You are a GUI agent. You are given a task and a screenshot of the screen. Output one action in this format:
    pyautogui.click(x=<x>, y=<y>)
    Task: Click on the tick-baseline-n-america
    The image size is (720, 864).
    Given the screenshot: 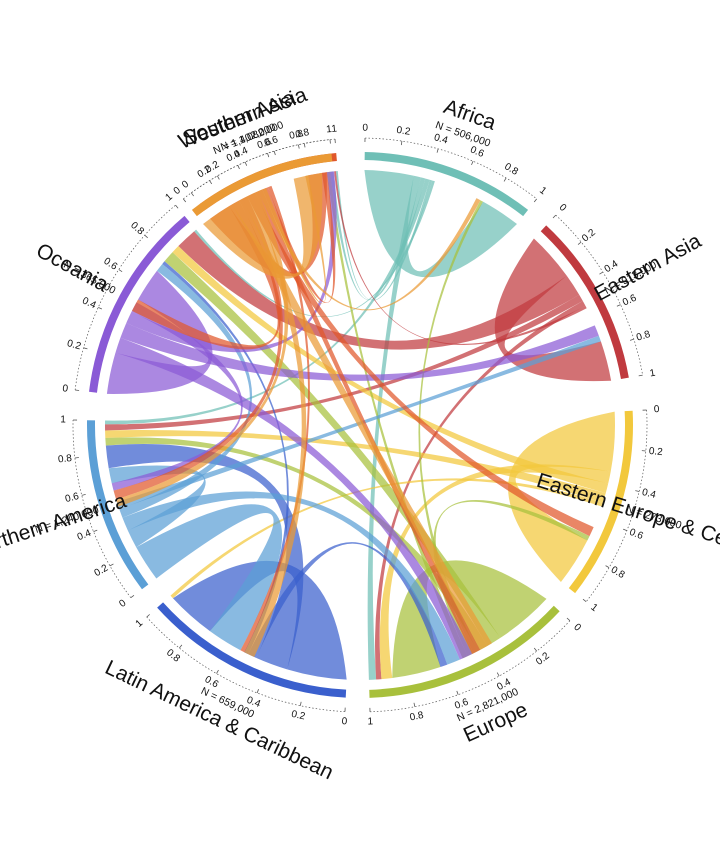 What is the action you would take?
    pyautogui.click(x=102, y=508)
    